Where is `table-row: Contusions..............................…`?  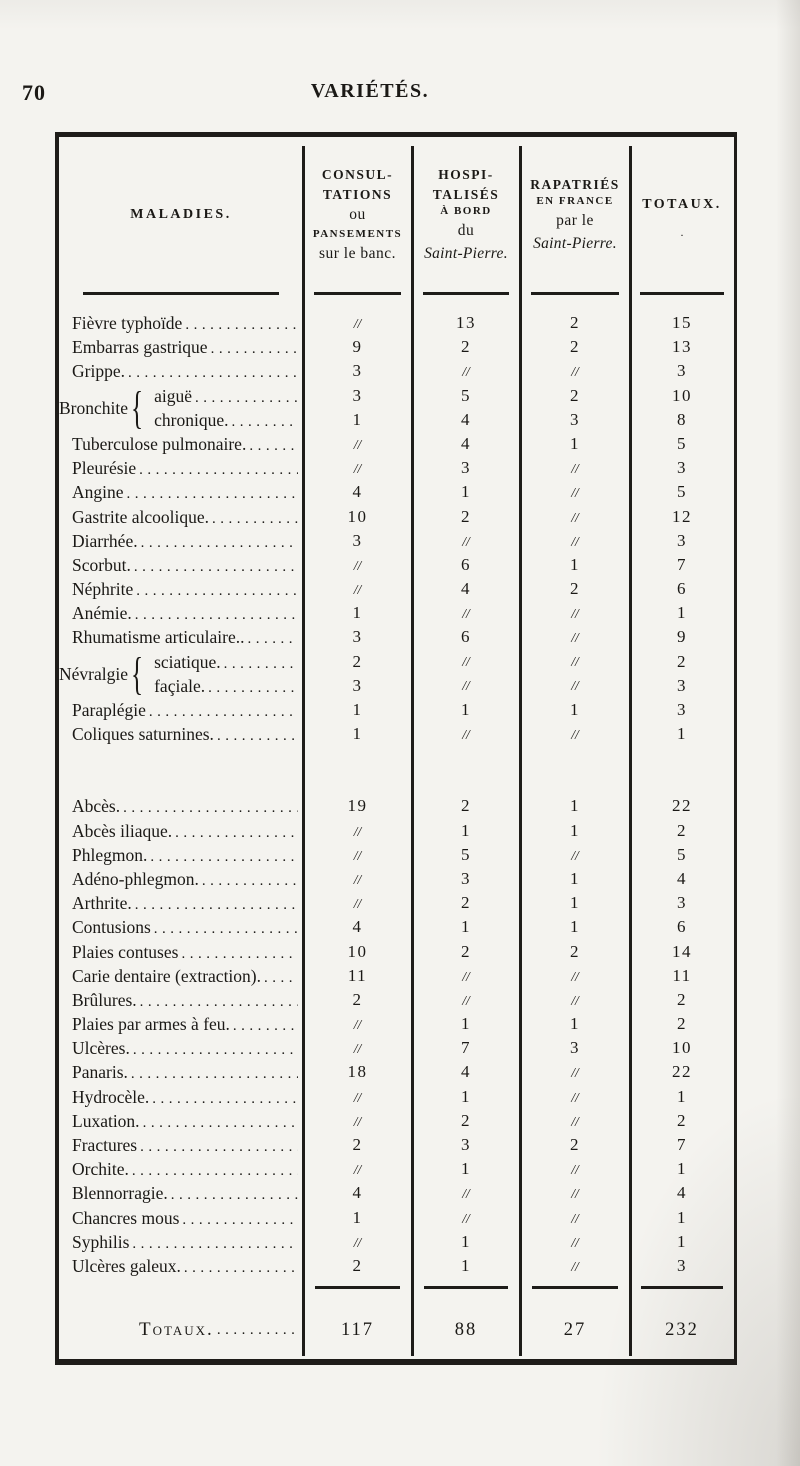
table-row: Contusions..............................… is located at coordinates (396, 927).